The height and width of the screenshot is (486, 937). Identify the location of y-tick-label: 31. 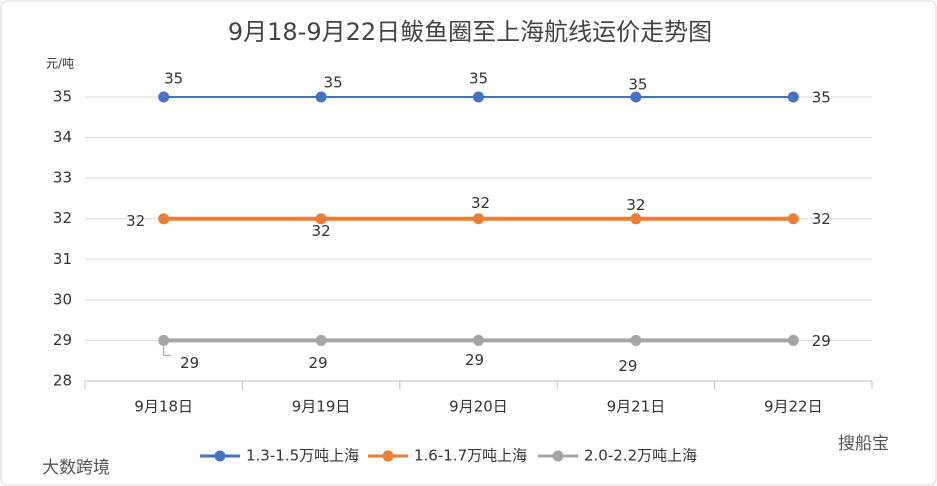
(62, 259).